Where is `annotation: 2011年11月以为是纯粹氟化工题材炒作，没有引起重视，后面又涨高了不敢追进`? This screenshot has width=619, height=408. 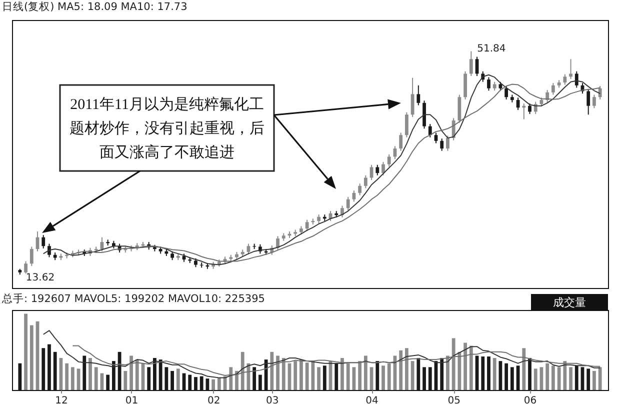
annotation: 2011年11月以为是纯粹氟化工题材炒作，没有引起重视，后面又涨高了不敢追进 is located at coordinates (167, 128).